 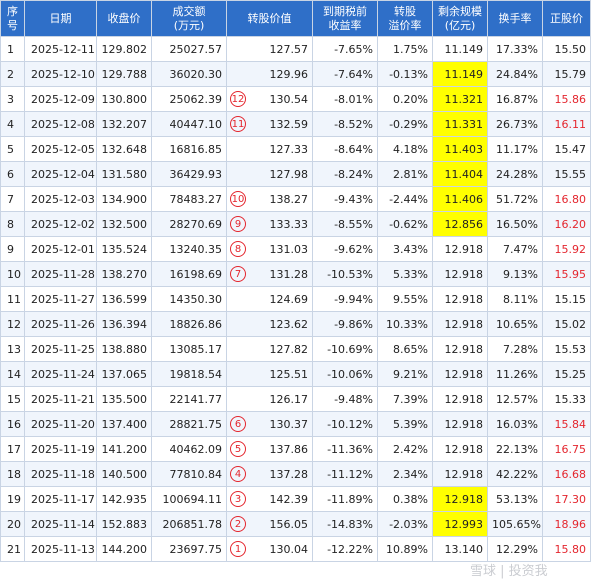 What do you see at coordinates (238, 524) in the screenshot?
I see `circled-number-marker: 2` at bounding box center [238, 524].